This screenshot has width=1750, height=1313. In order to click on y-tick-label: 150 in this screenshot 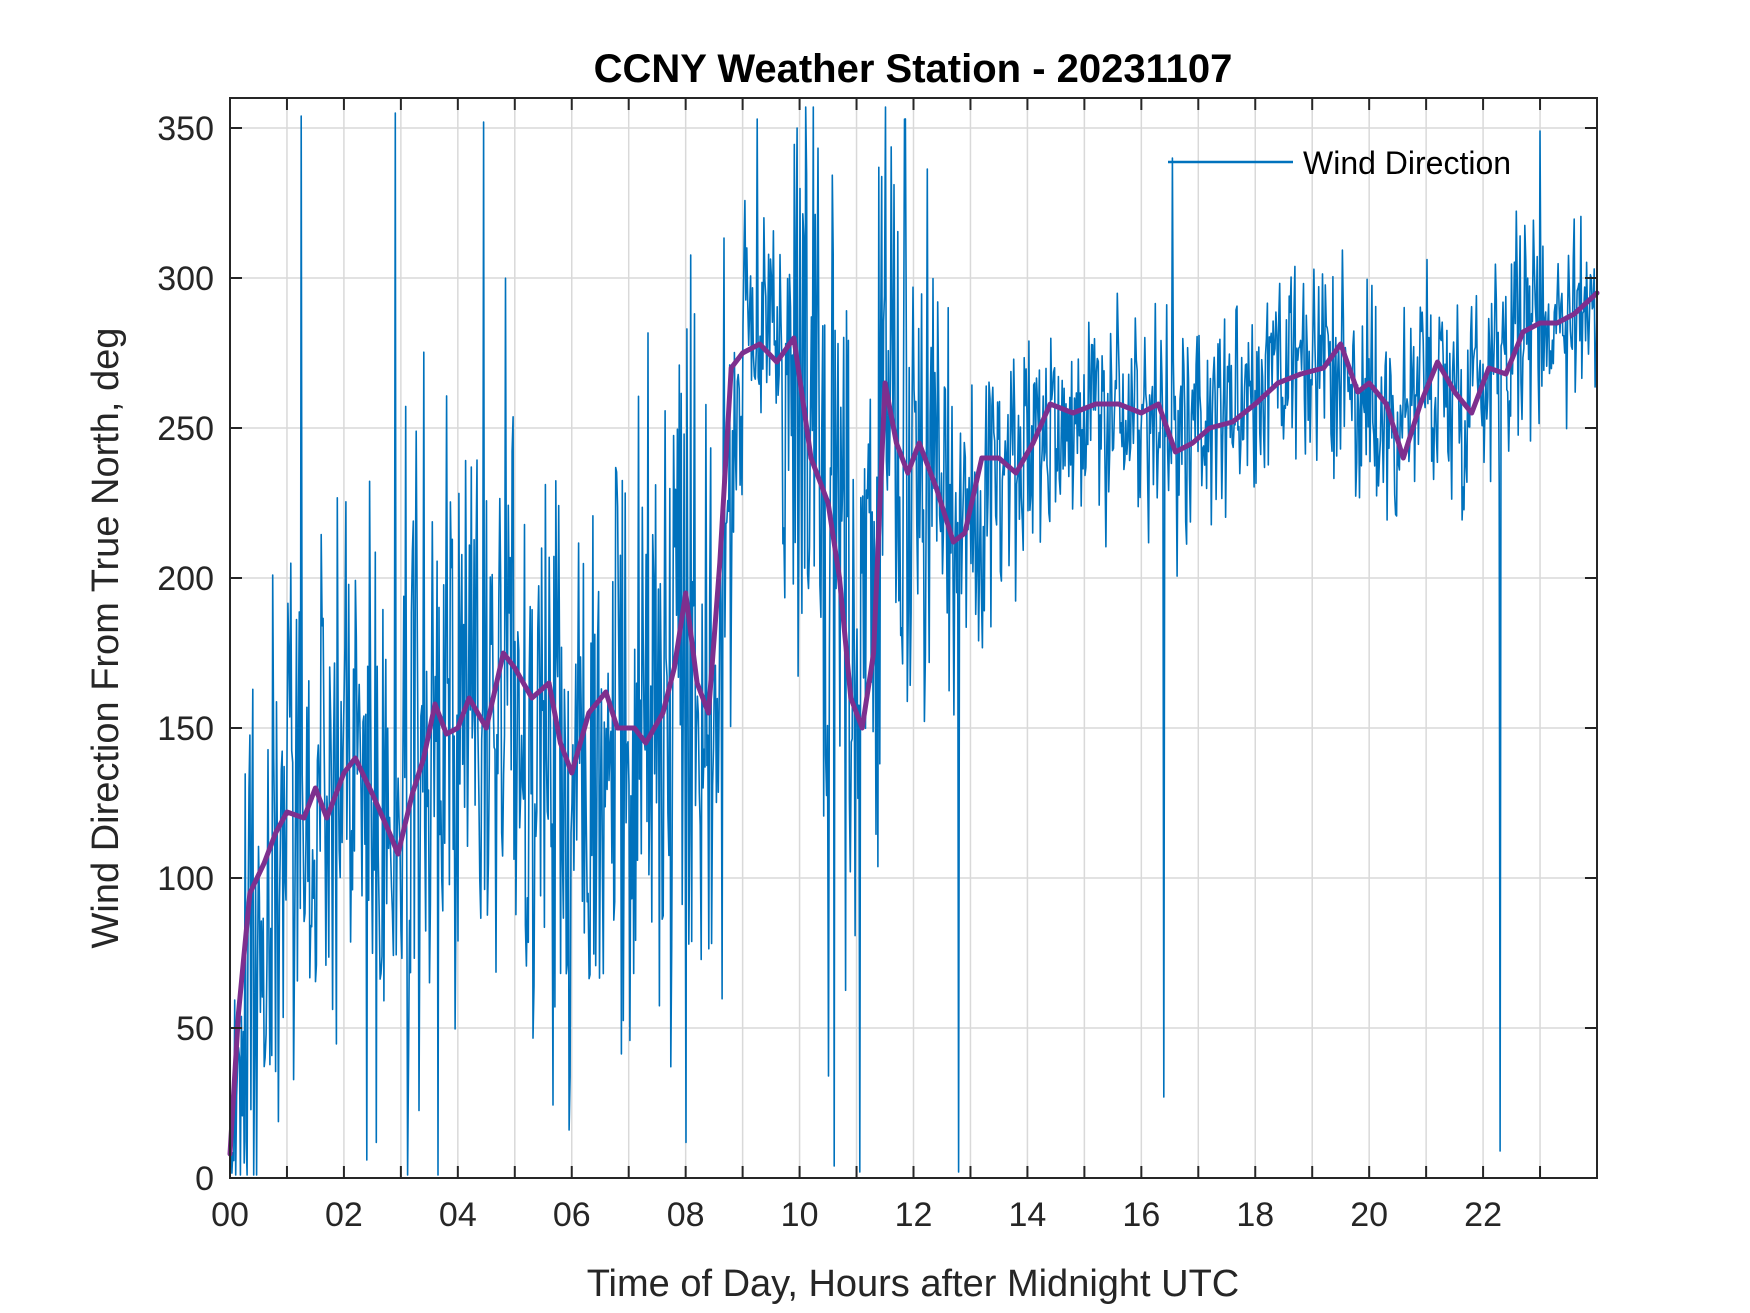, I will do `click(185, 729)`.